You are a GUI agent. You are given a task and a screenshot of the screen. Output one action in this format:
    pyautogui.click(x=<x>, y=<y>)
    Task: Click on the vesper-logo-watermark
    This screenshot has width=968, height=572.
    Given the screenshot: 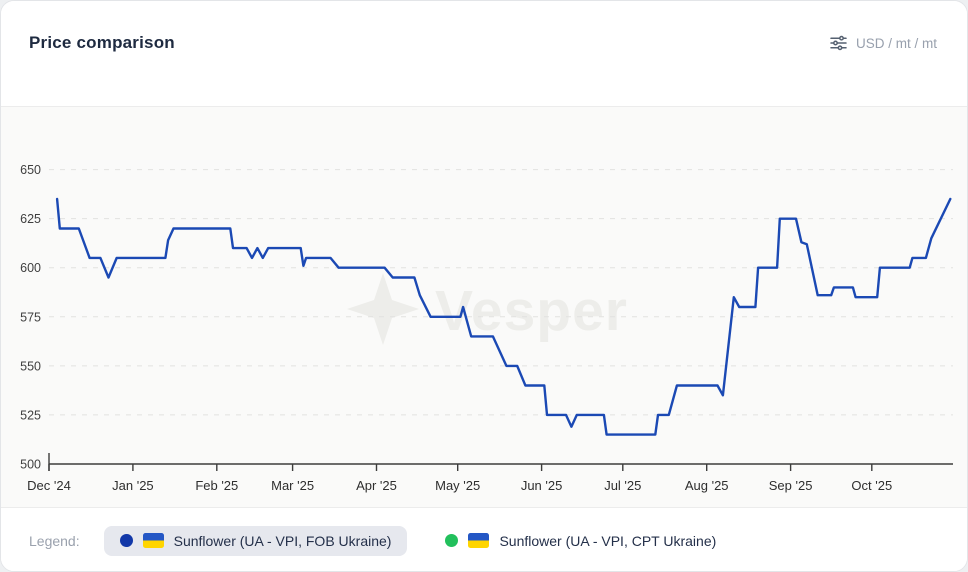 What is the action you would take?
    pyautogui.click(x=383, y=309)
    